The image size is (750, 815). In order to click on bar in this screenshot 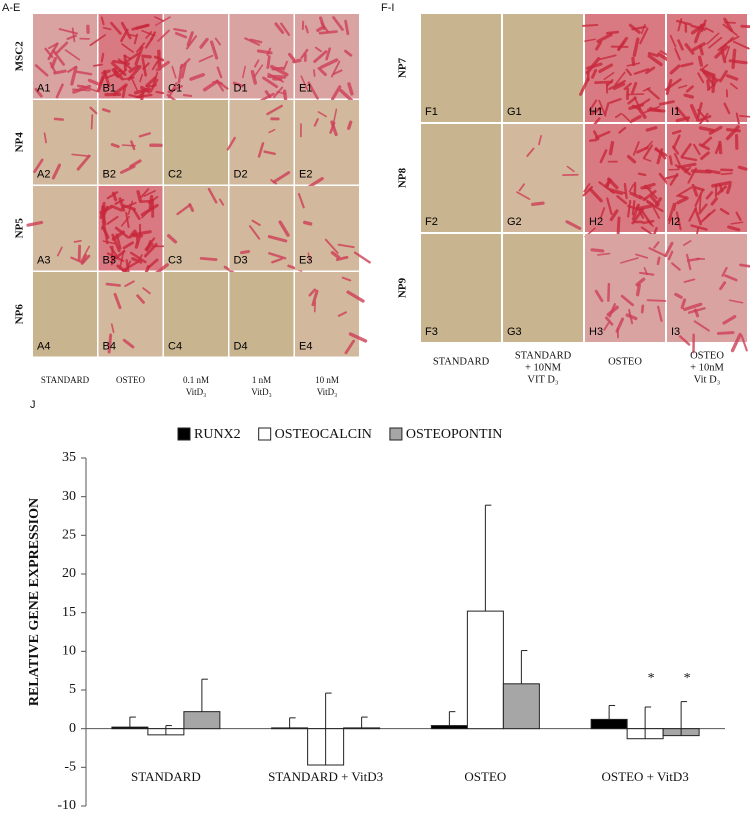, I will do `click(449, 727)`.